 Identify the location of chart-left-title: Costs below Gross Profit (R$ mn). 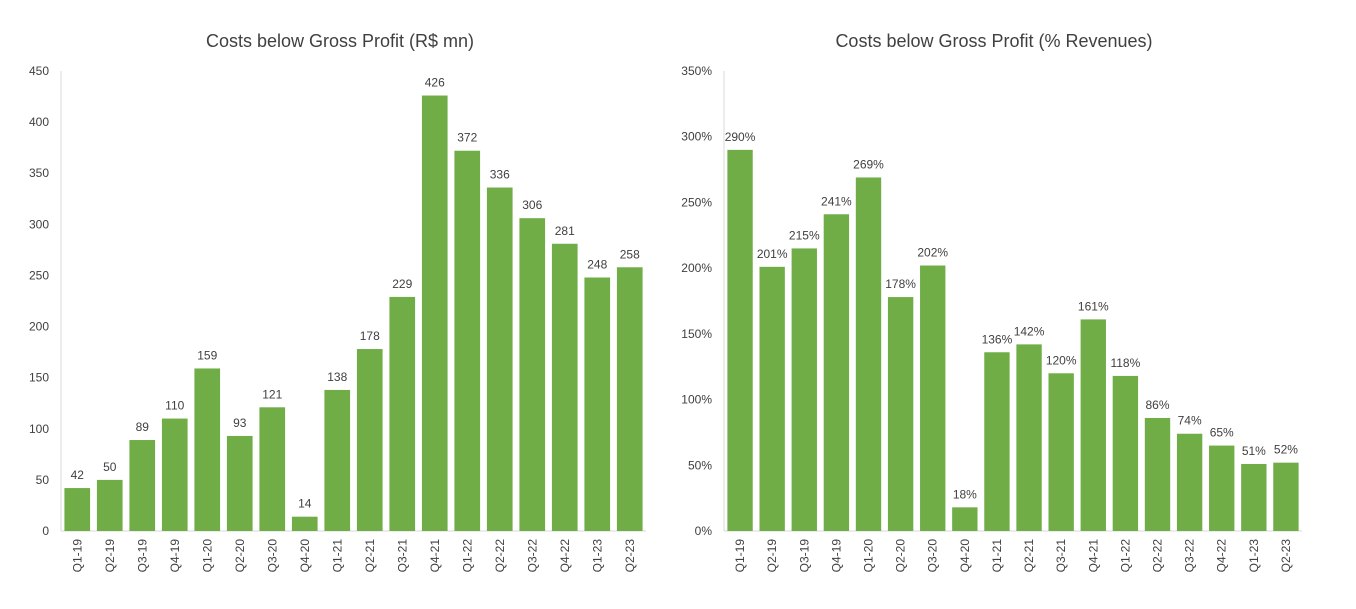
(340, 41).